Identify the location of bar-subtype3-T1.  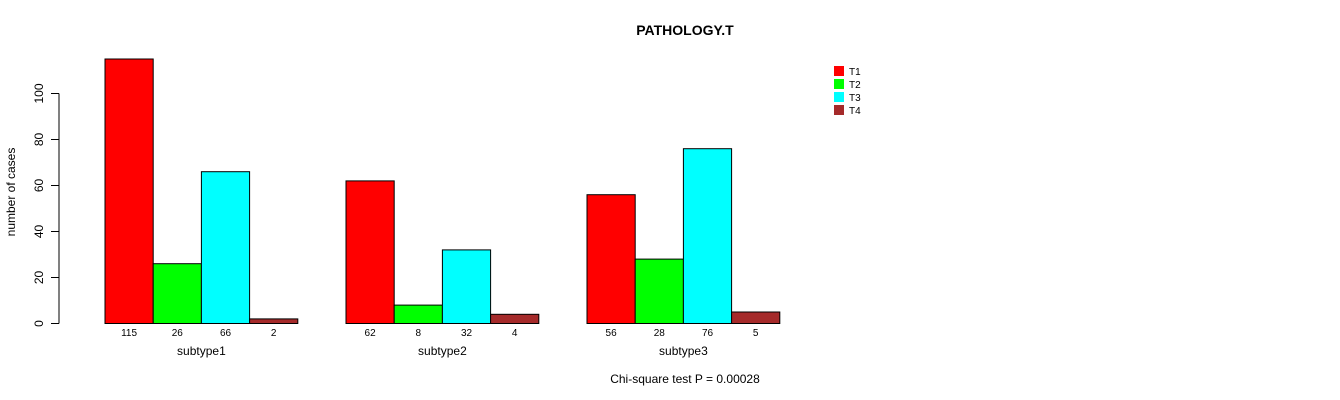
(611, 259).